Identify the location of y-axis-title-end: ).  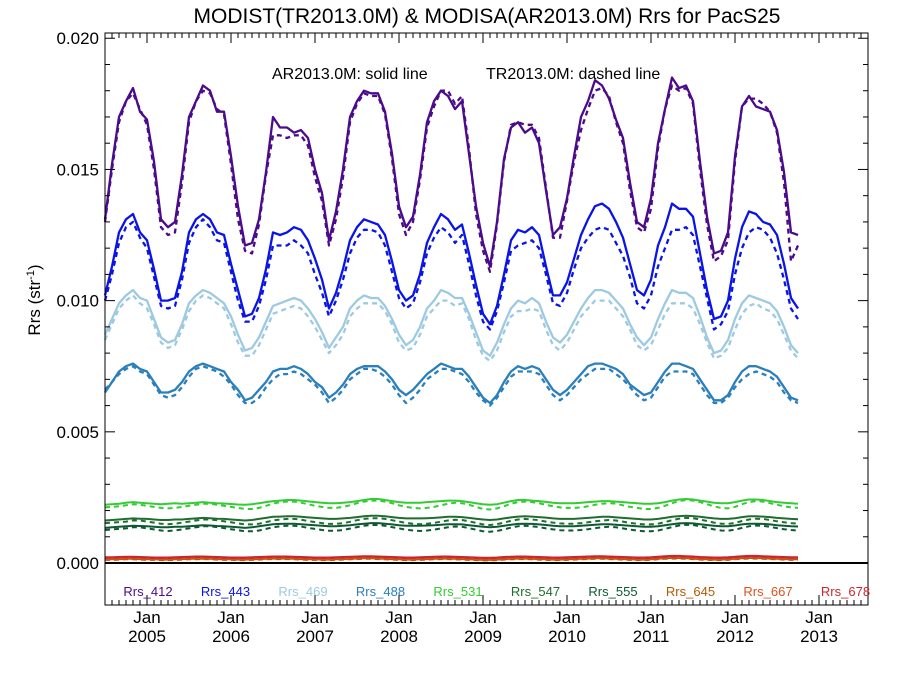
(34, 267).